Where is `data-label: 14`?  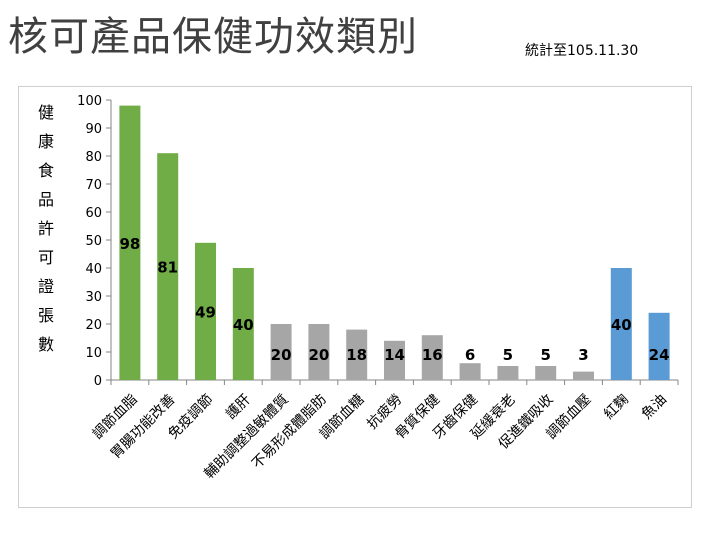
data-label: 14 is located at coordinates (394, 355).